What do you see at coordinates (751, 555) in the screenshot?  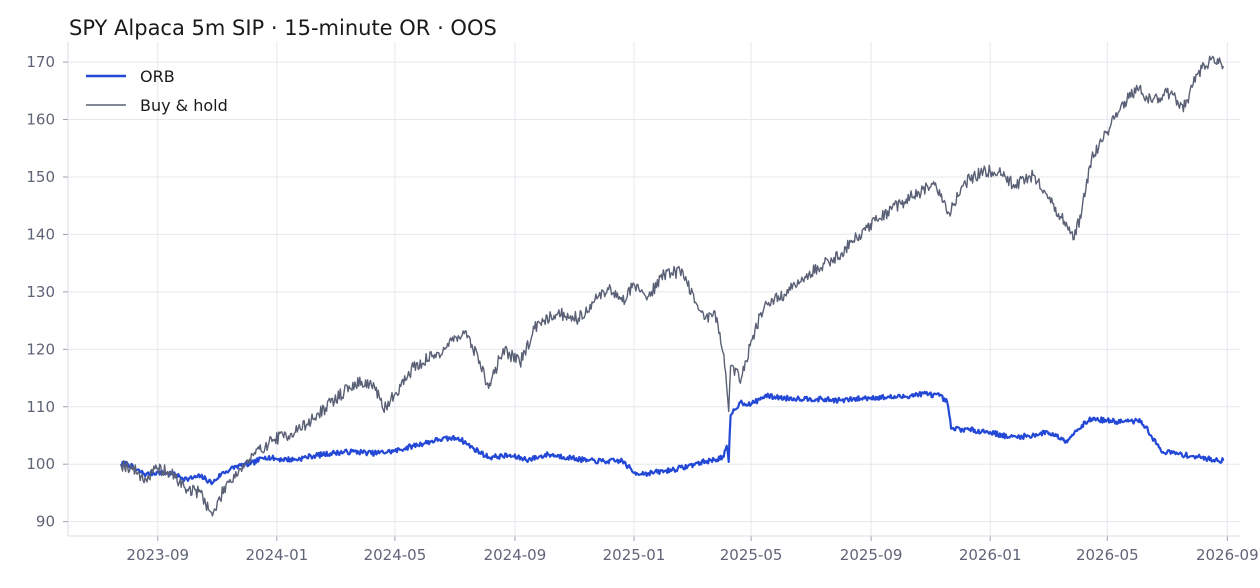 I see `x-tick-label: 2025-05` at bounding box center [751, 555].